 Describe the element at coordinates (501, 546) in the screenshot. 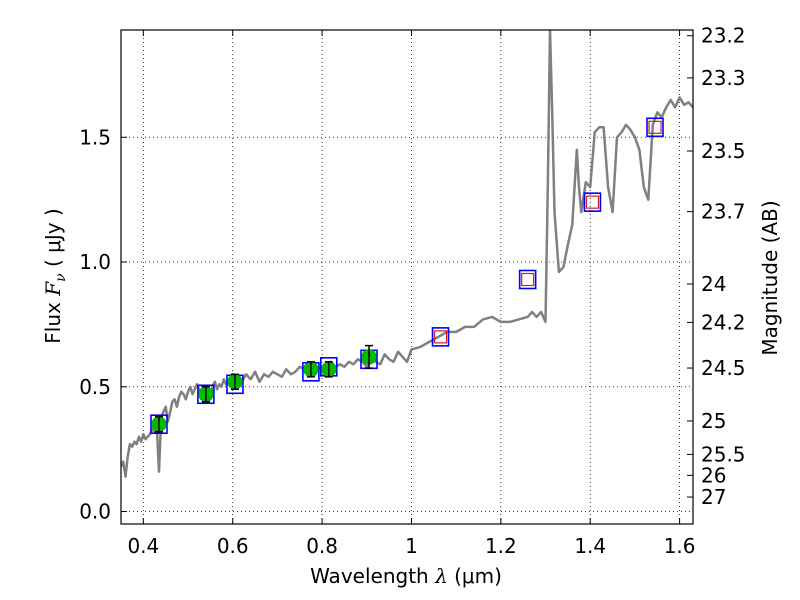

I see `x-tick-label: 1.2` at that location.